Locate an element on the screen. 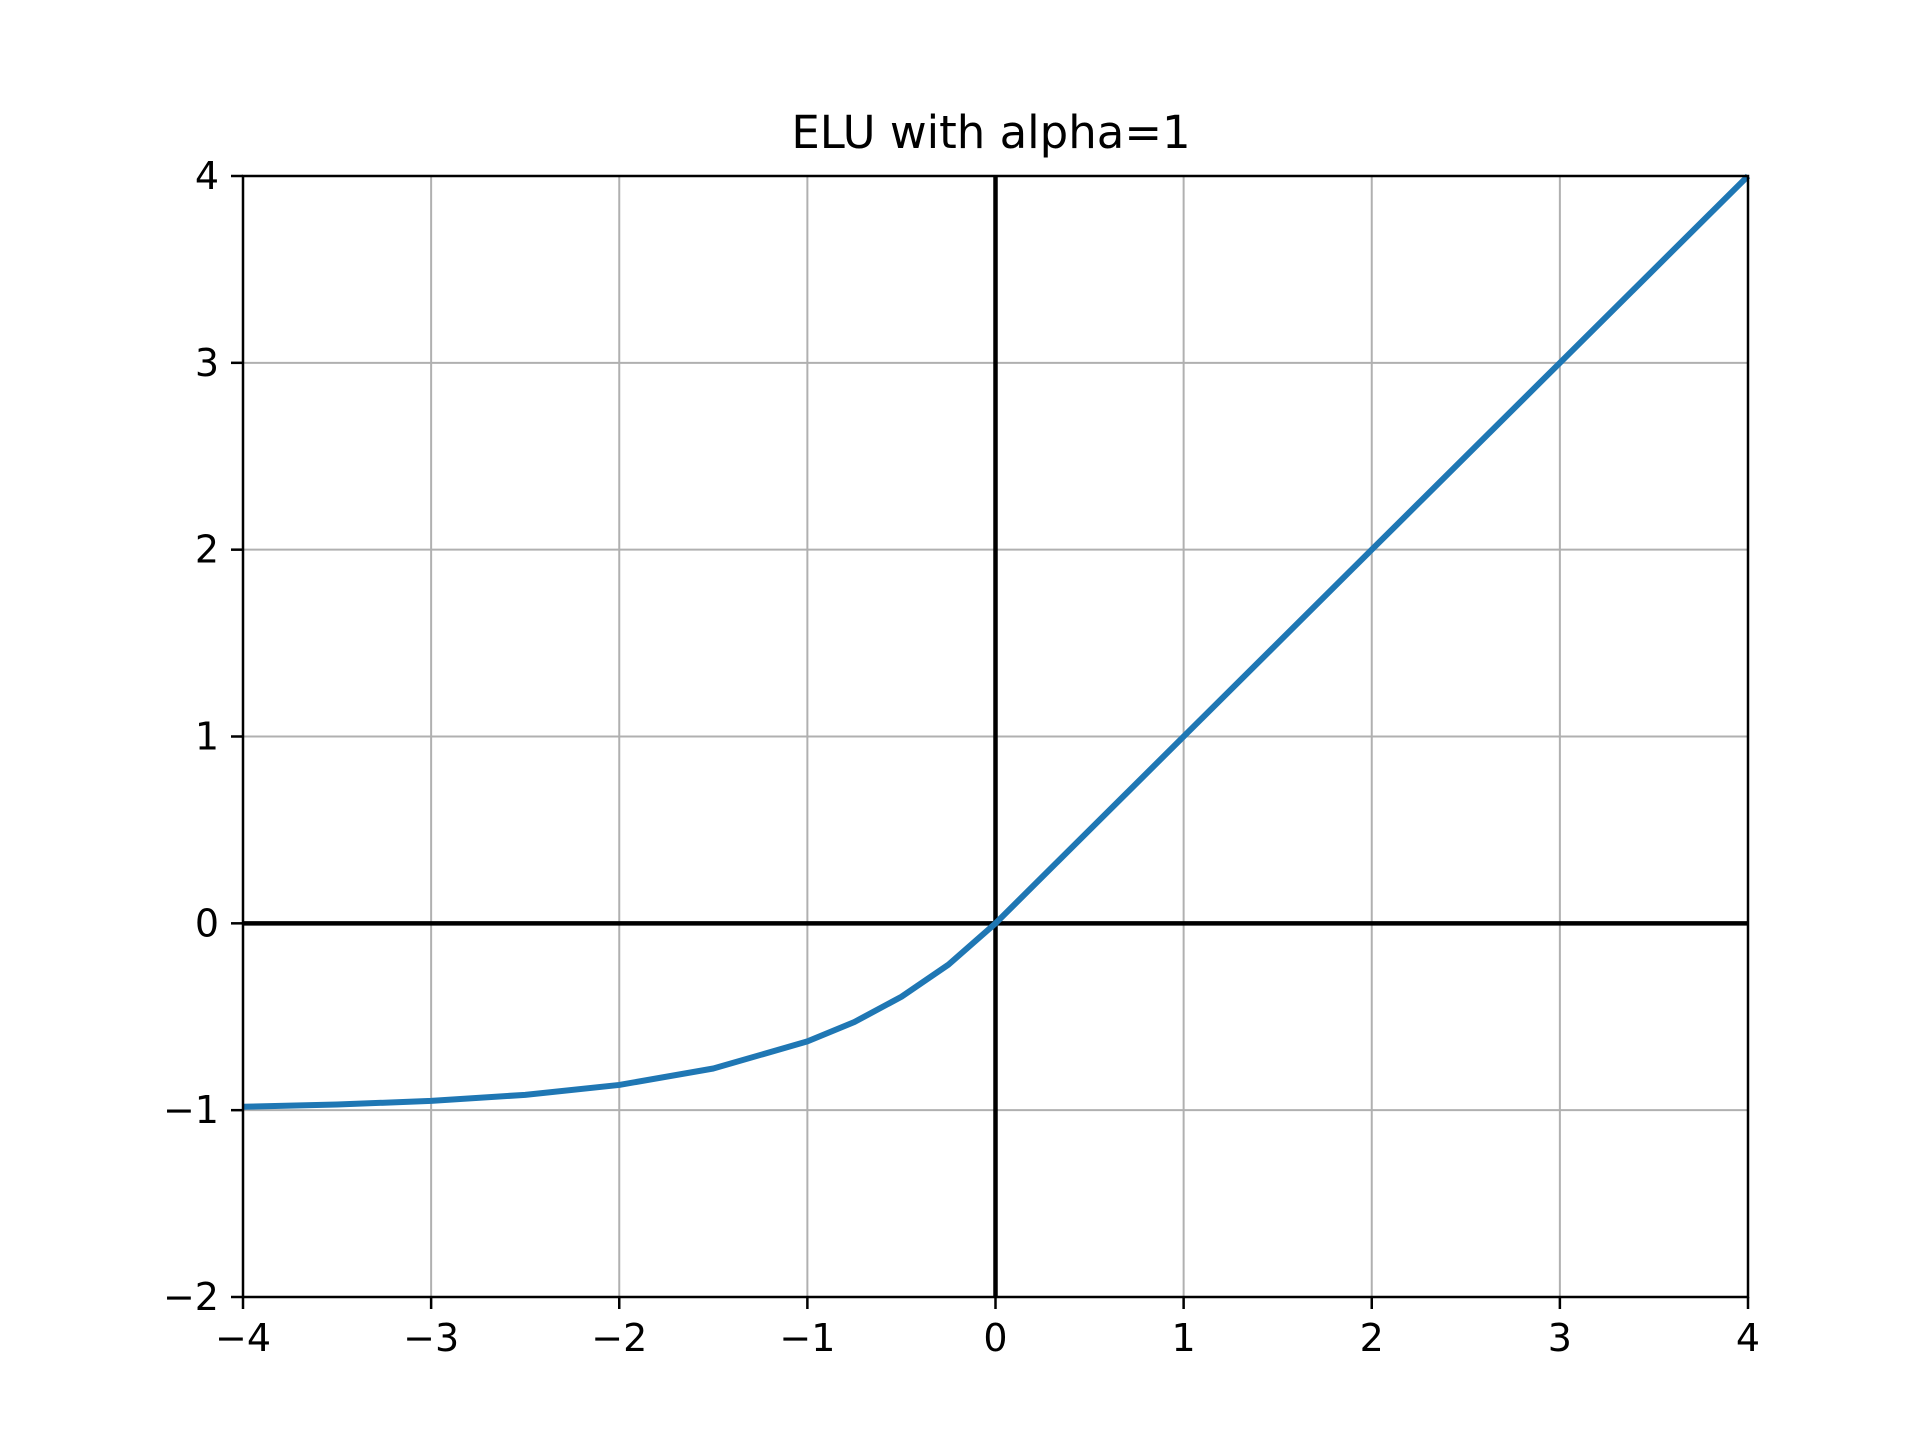 Image resolution: width=1920 pixels, height=1440 pixels. x-tick-label-7: 3 is located at coordinates (1560, 1338).